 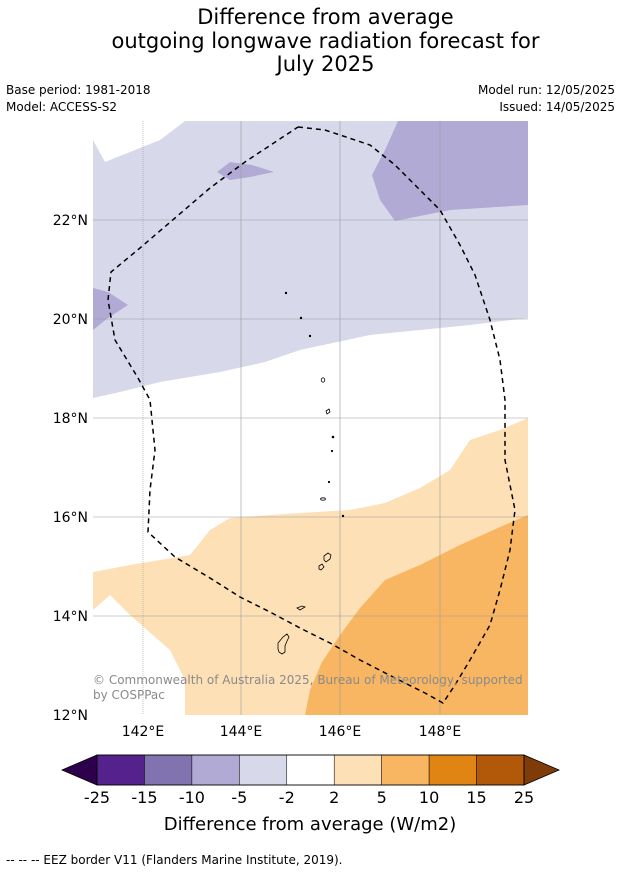 What do you see at coordinates (70, 716) in the screenshot?
I see `lat-label-12n: 12°N` at bounding box center [70, 716].